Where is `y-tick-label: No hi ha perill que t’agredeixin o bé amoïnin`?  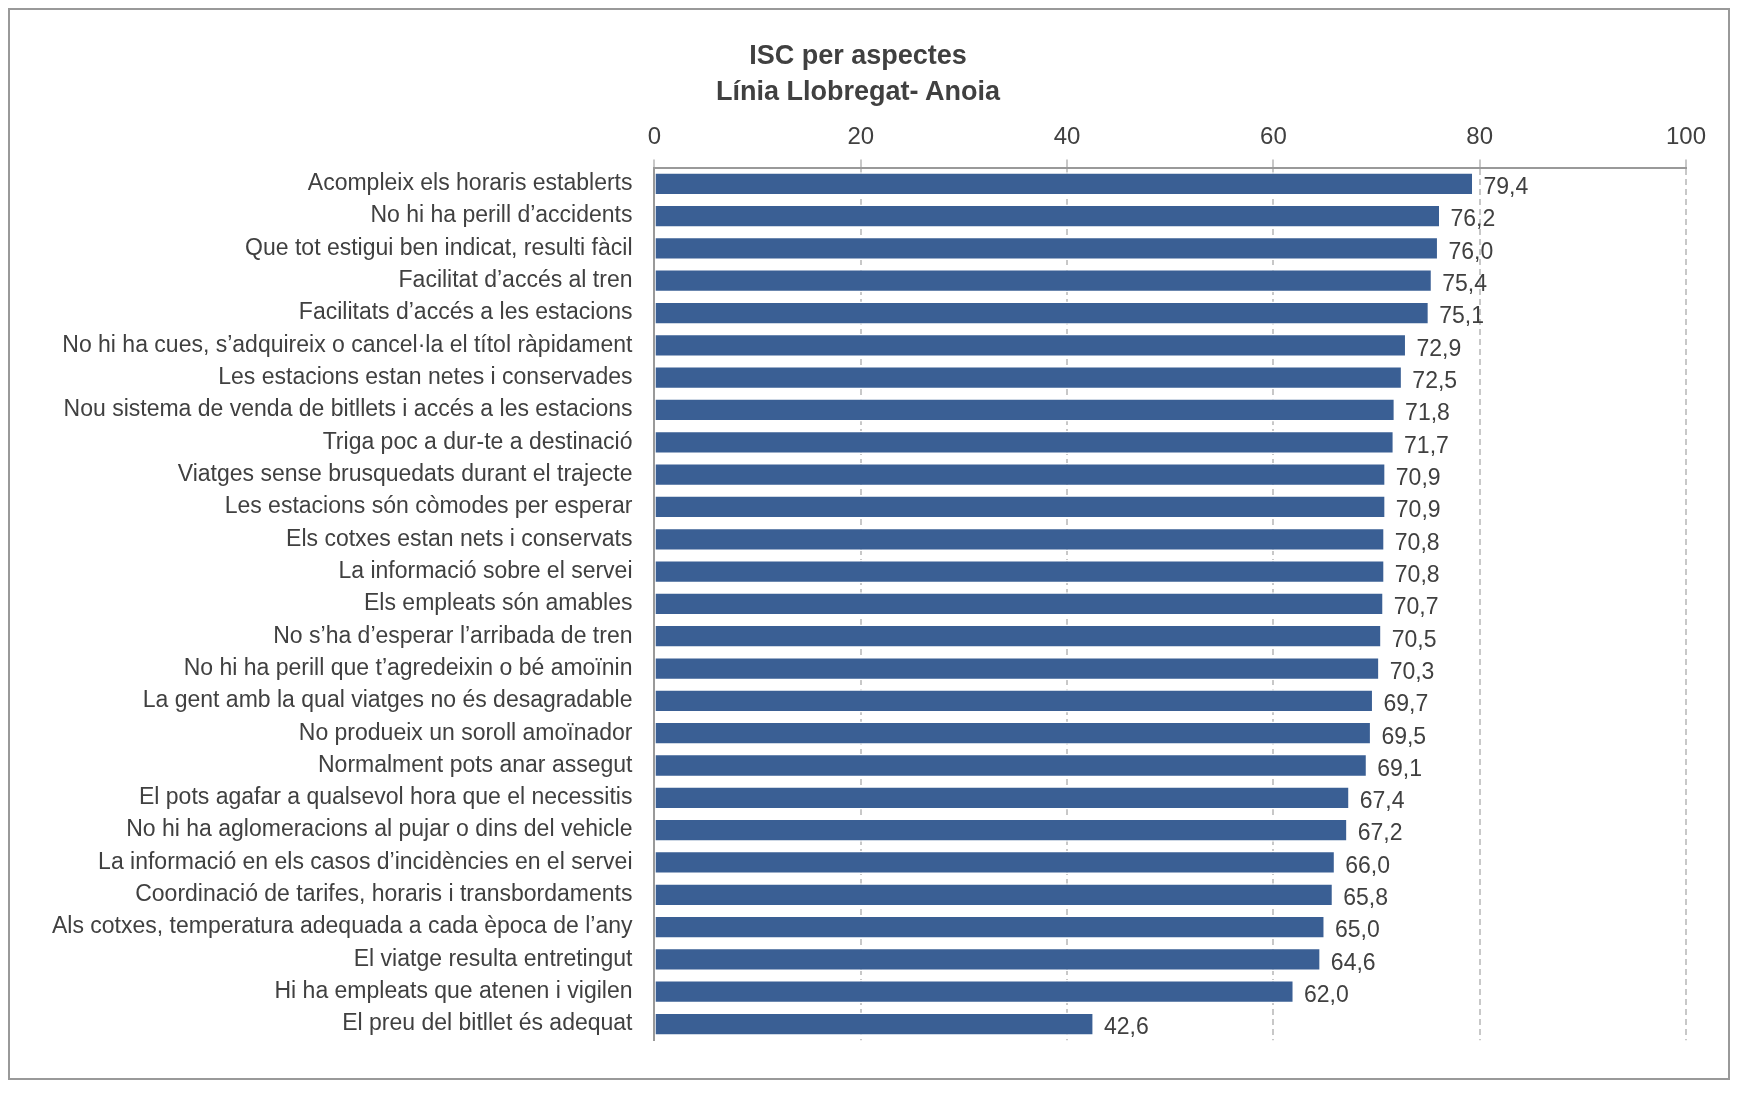
y-tick-label: No hi ha perill que t’agredeixin o bé amoïnin is located at coordinates (408, 666).